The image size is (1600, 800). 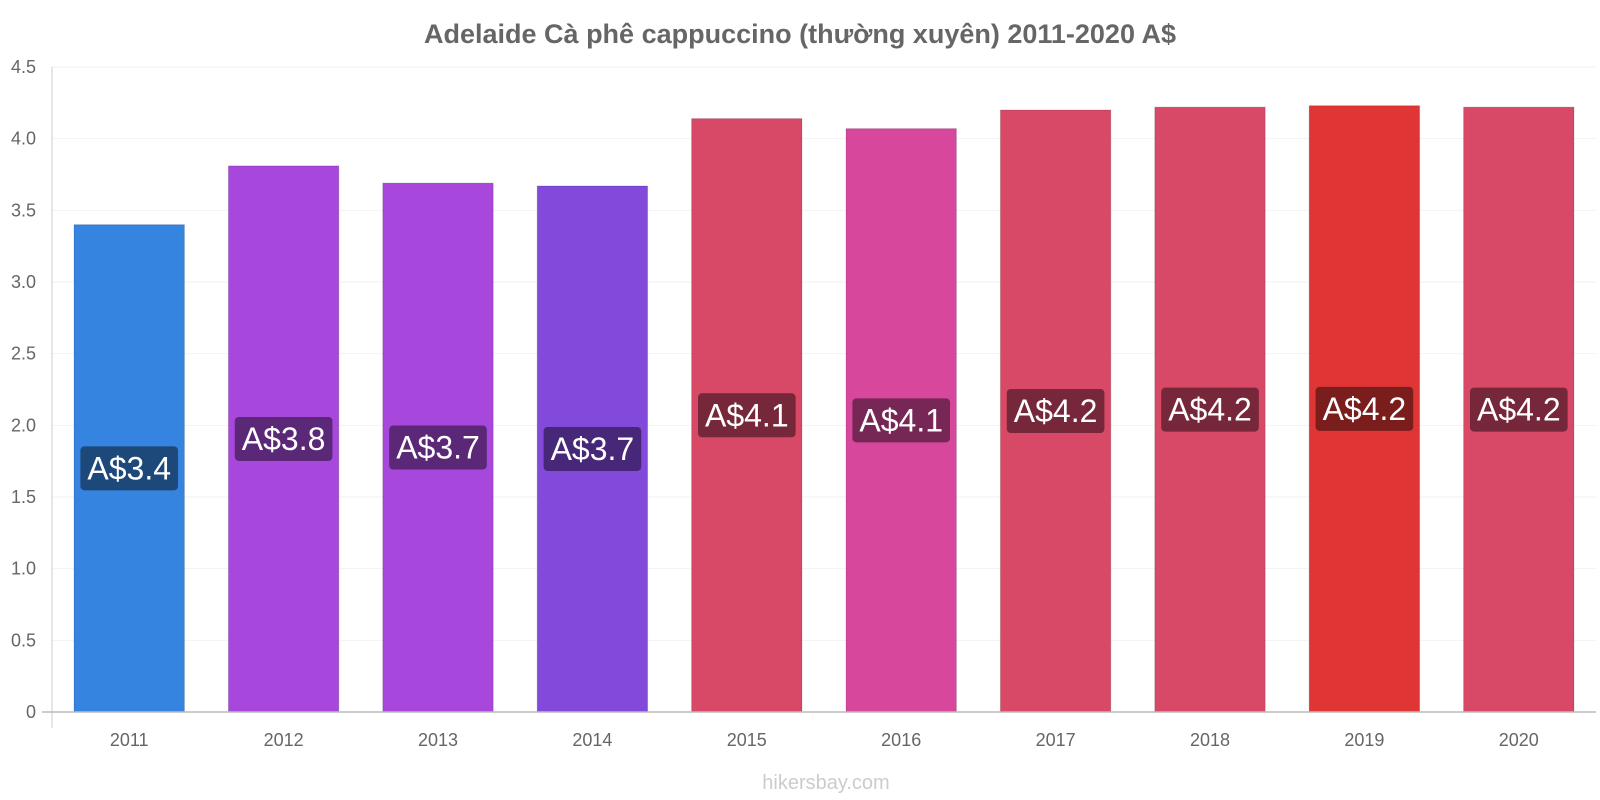 I want to click on y-axis: 0 0.5 1.0 1.5 2.0 2.5 3.0 3.5 4.0 4.5, so click(x=32, y=392).